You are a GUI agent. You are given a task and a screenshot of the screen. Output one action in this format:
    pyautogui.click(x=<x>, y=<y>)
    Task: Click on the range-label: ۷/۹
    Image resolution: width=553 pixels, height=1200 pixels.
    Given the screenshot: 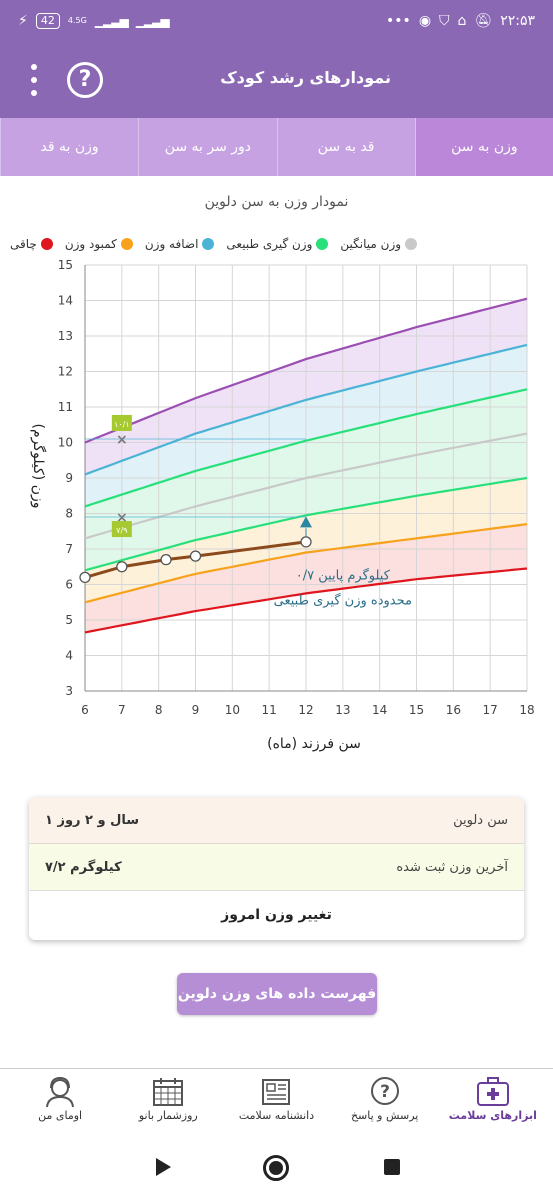 What is the action you would take?
    pyautogui.click(x=121, y=530)
    